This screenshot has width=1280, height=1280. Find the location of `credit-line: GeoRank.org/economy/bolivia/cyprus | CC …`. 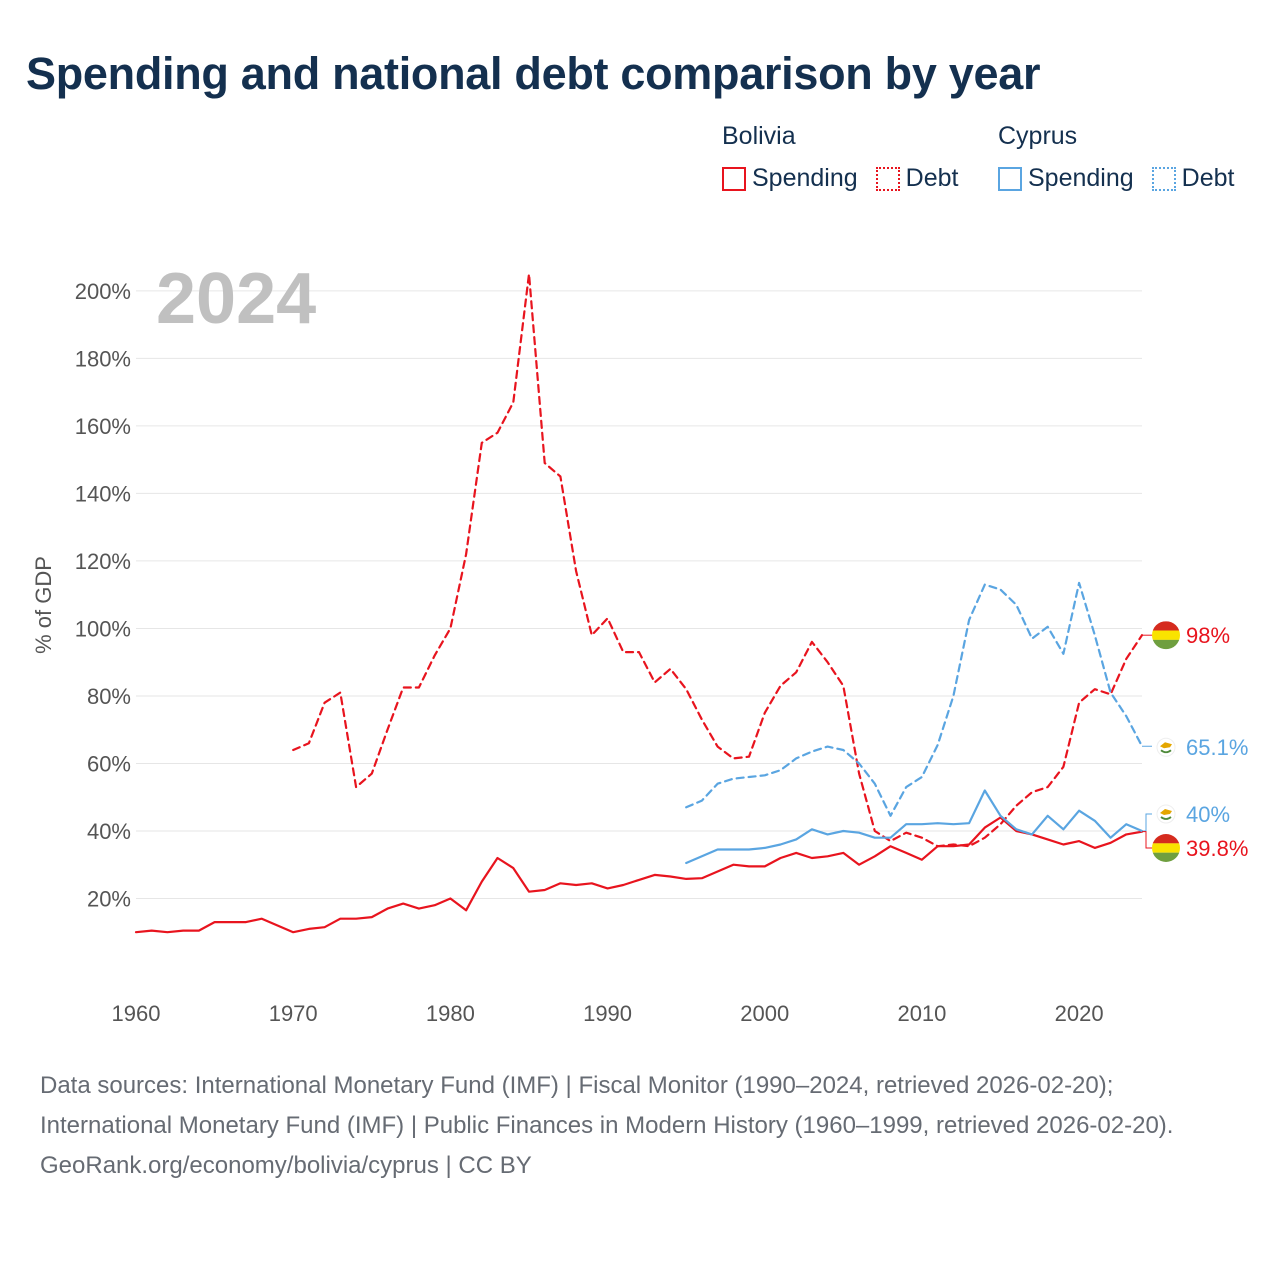

credit-line: GeoRank.org/economy/bolivia/cyprus | CC … is located at coordinates (286, 1165).